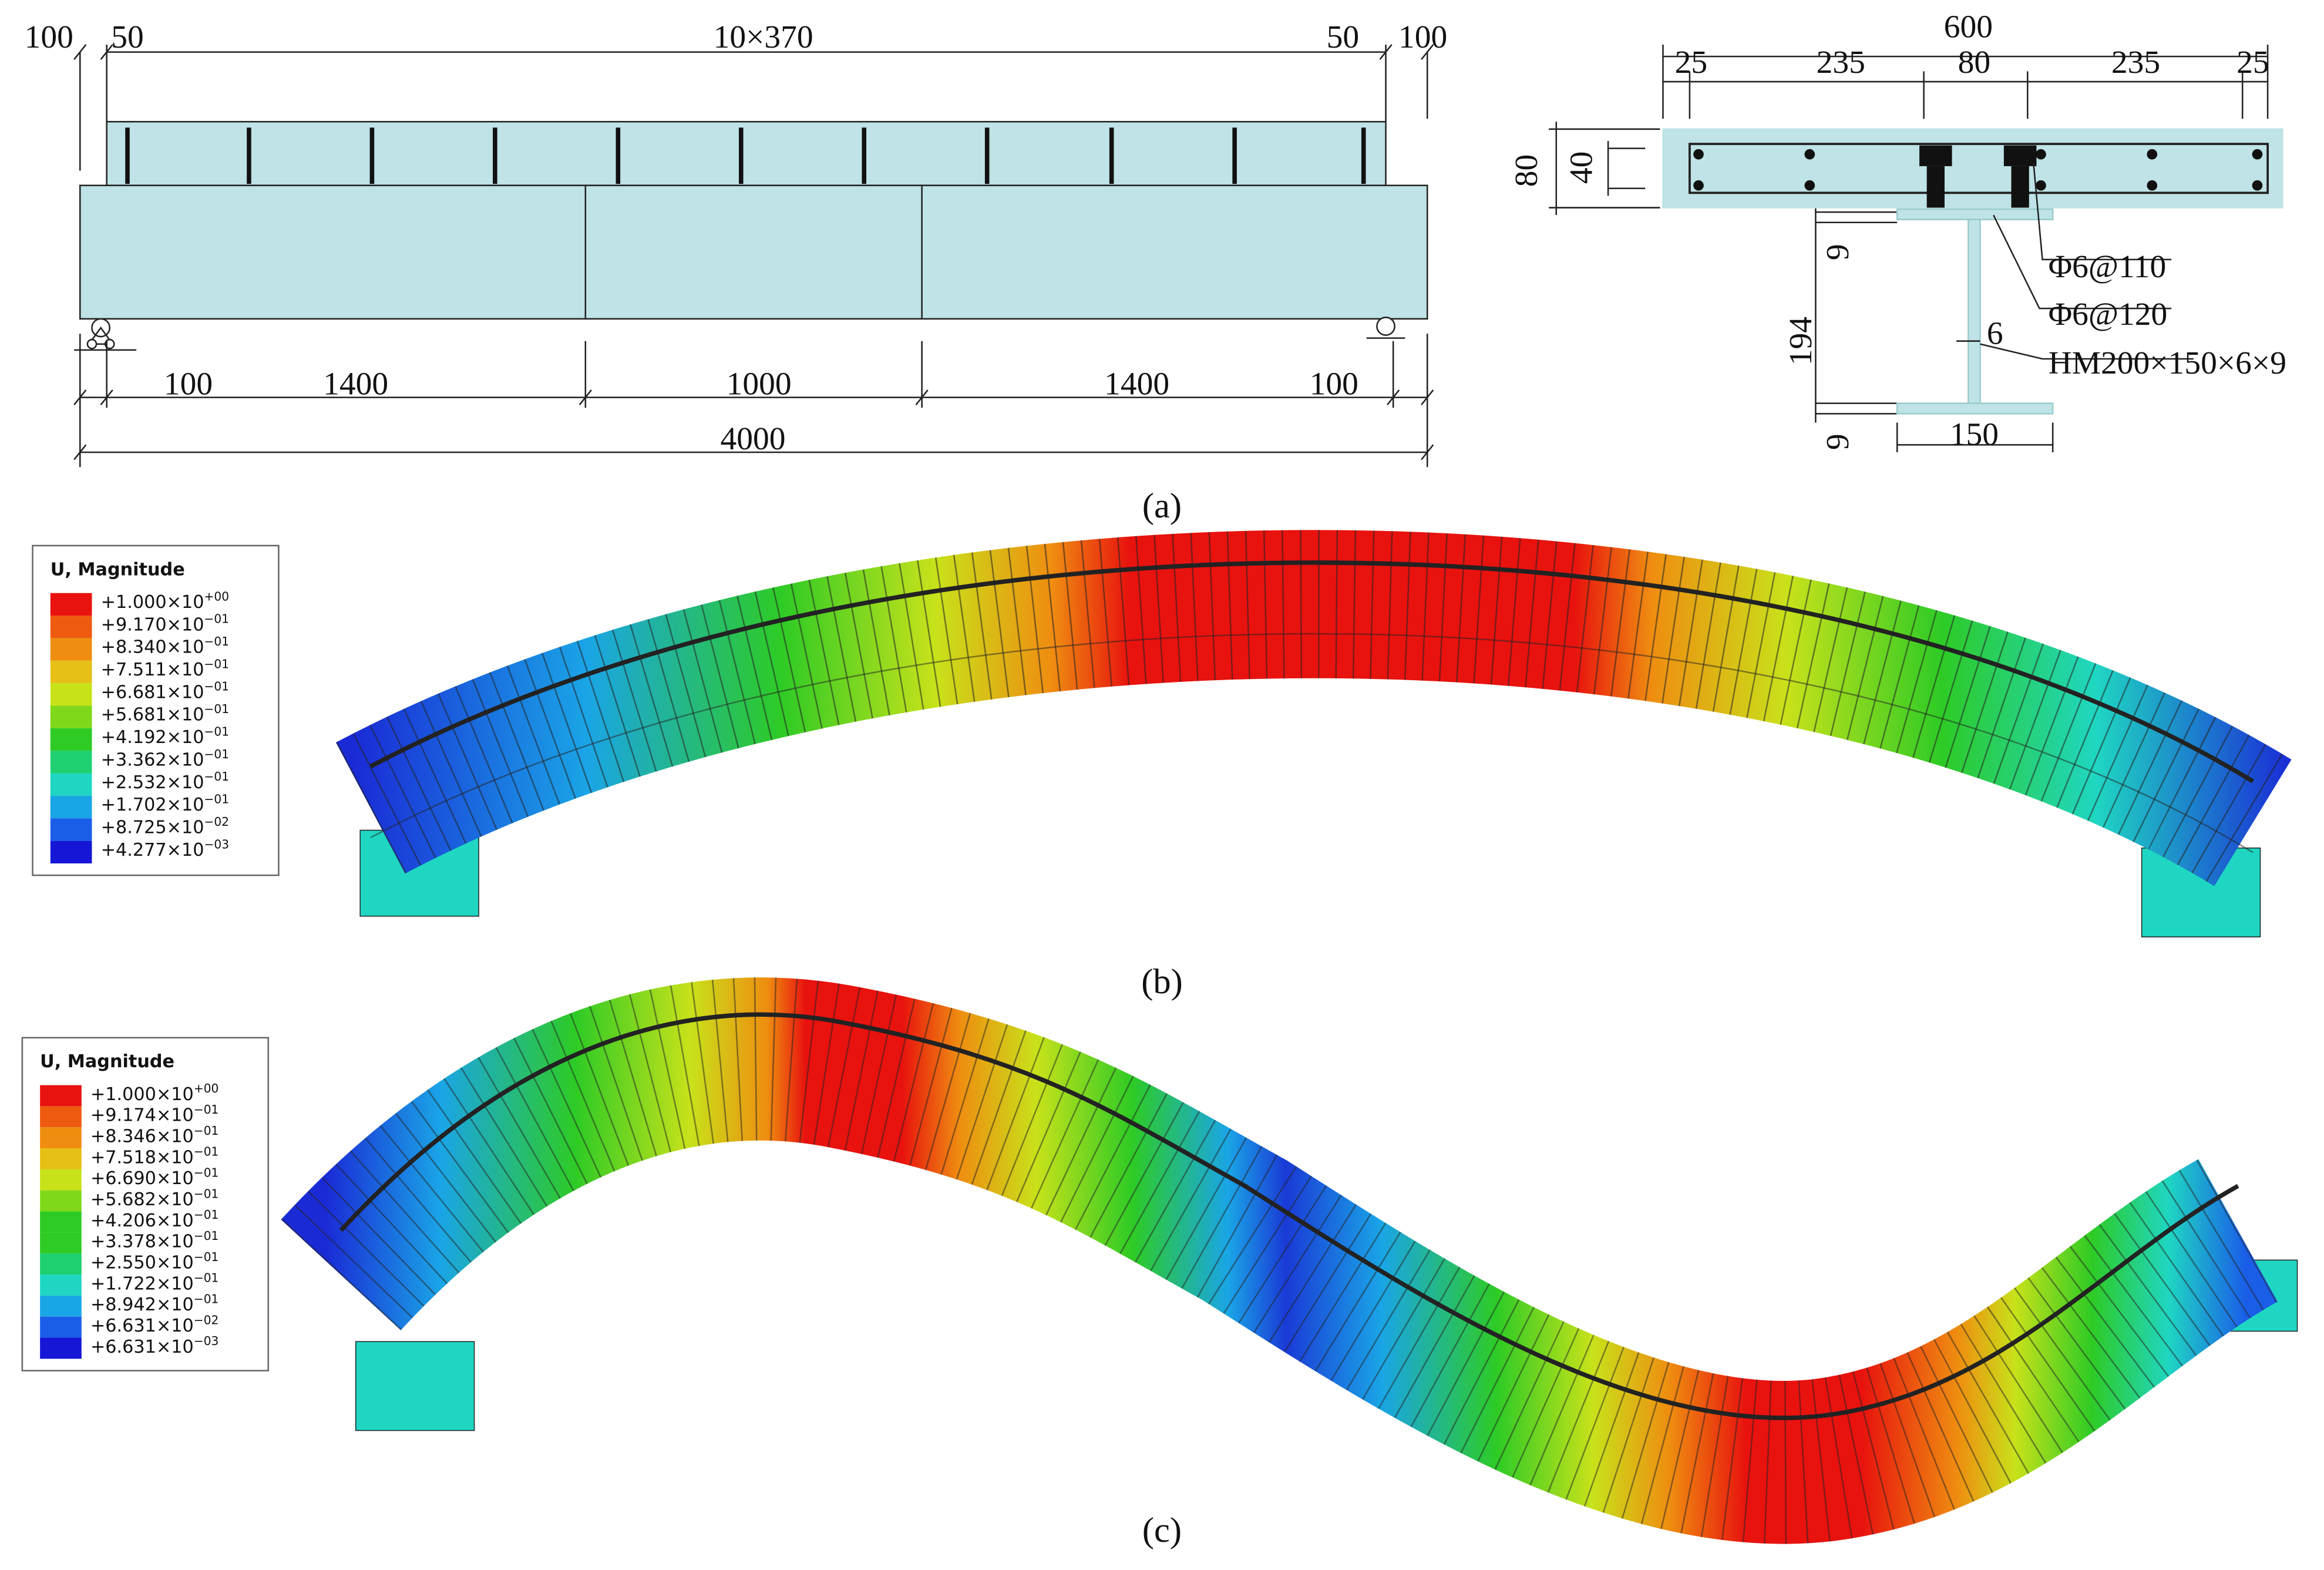 The width and height of the screenshot is (2324, 1570). What do you see at coordinates (142, 1347) in the screenshot?
I see `legend-mantissa: +6.631×10` at bounding box center [142, 1347].